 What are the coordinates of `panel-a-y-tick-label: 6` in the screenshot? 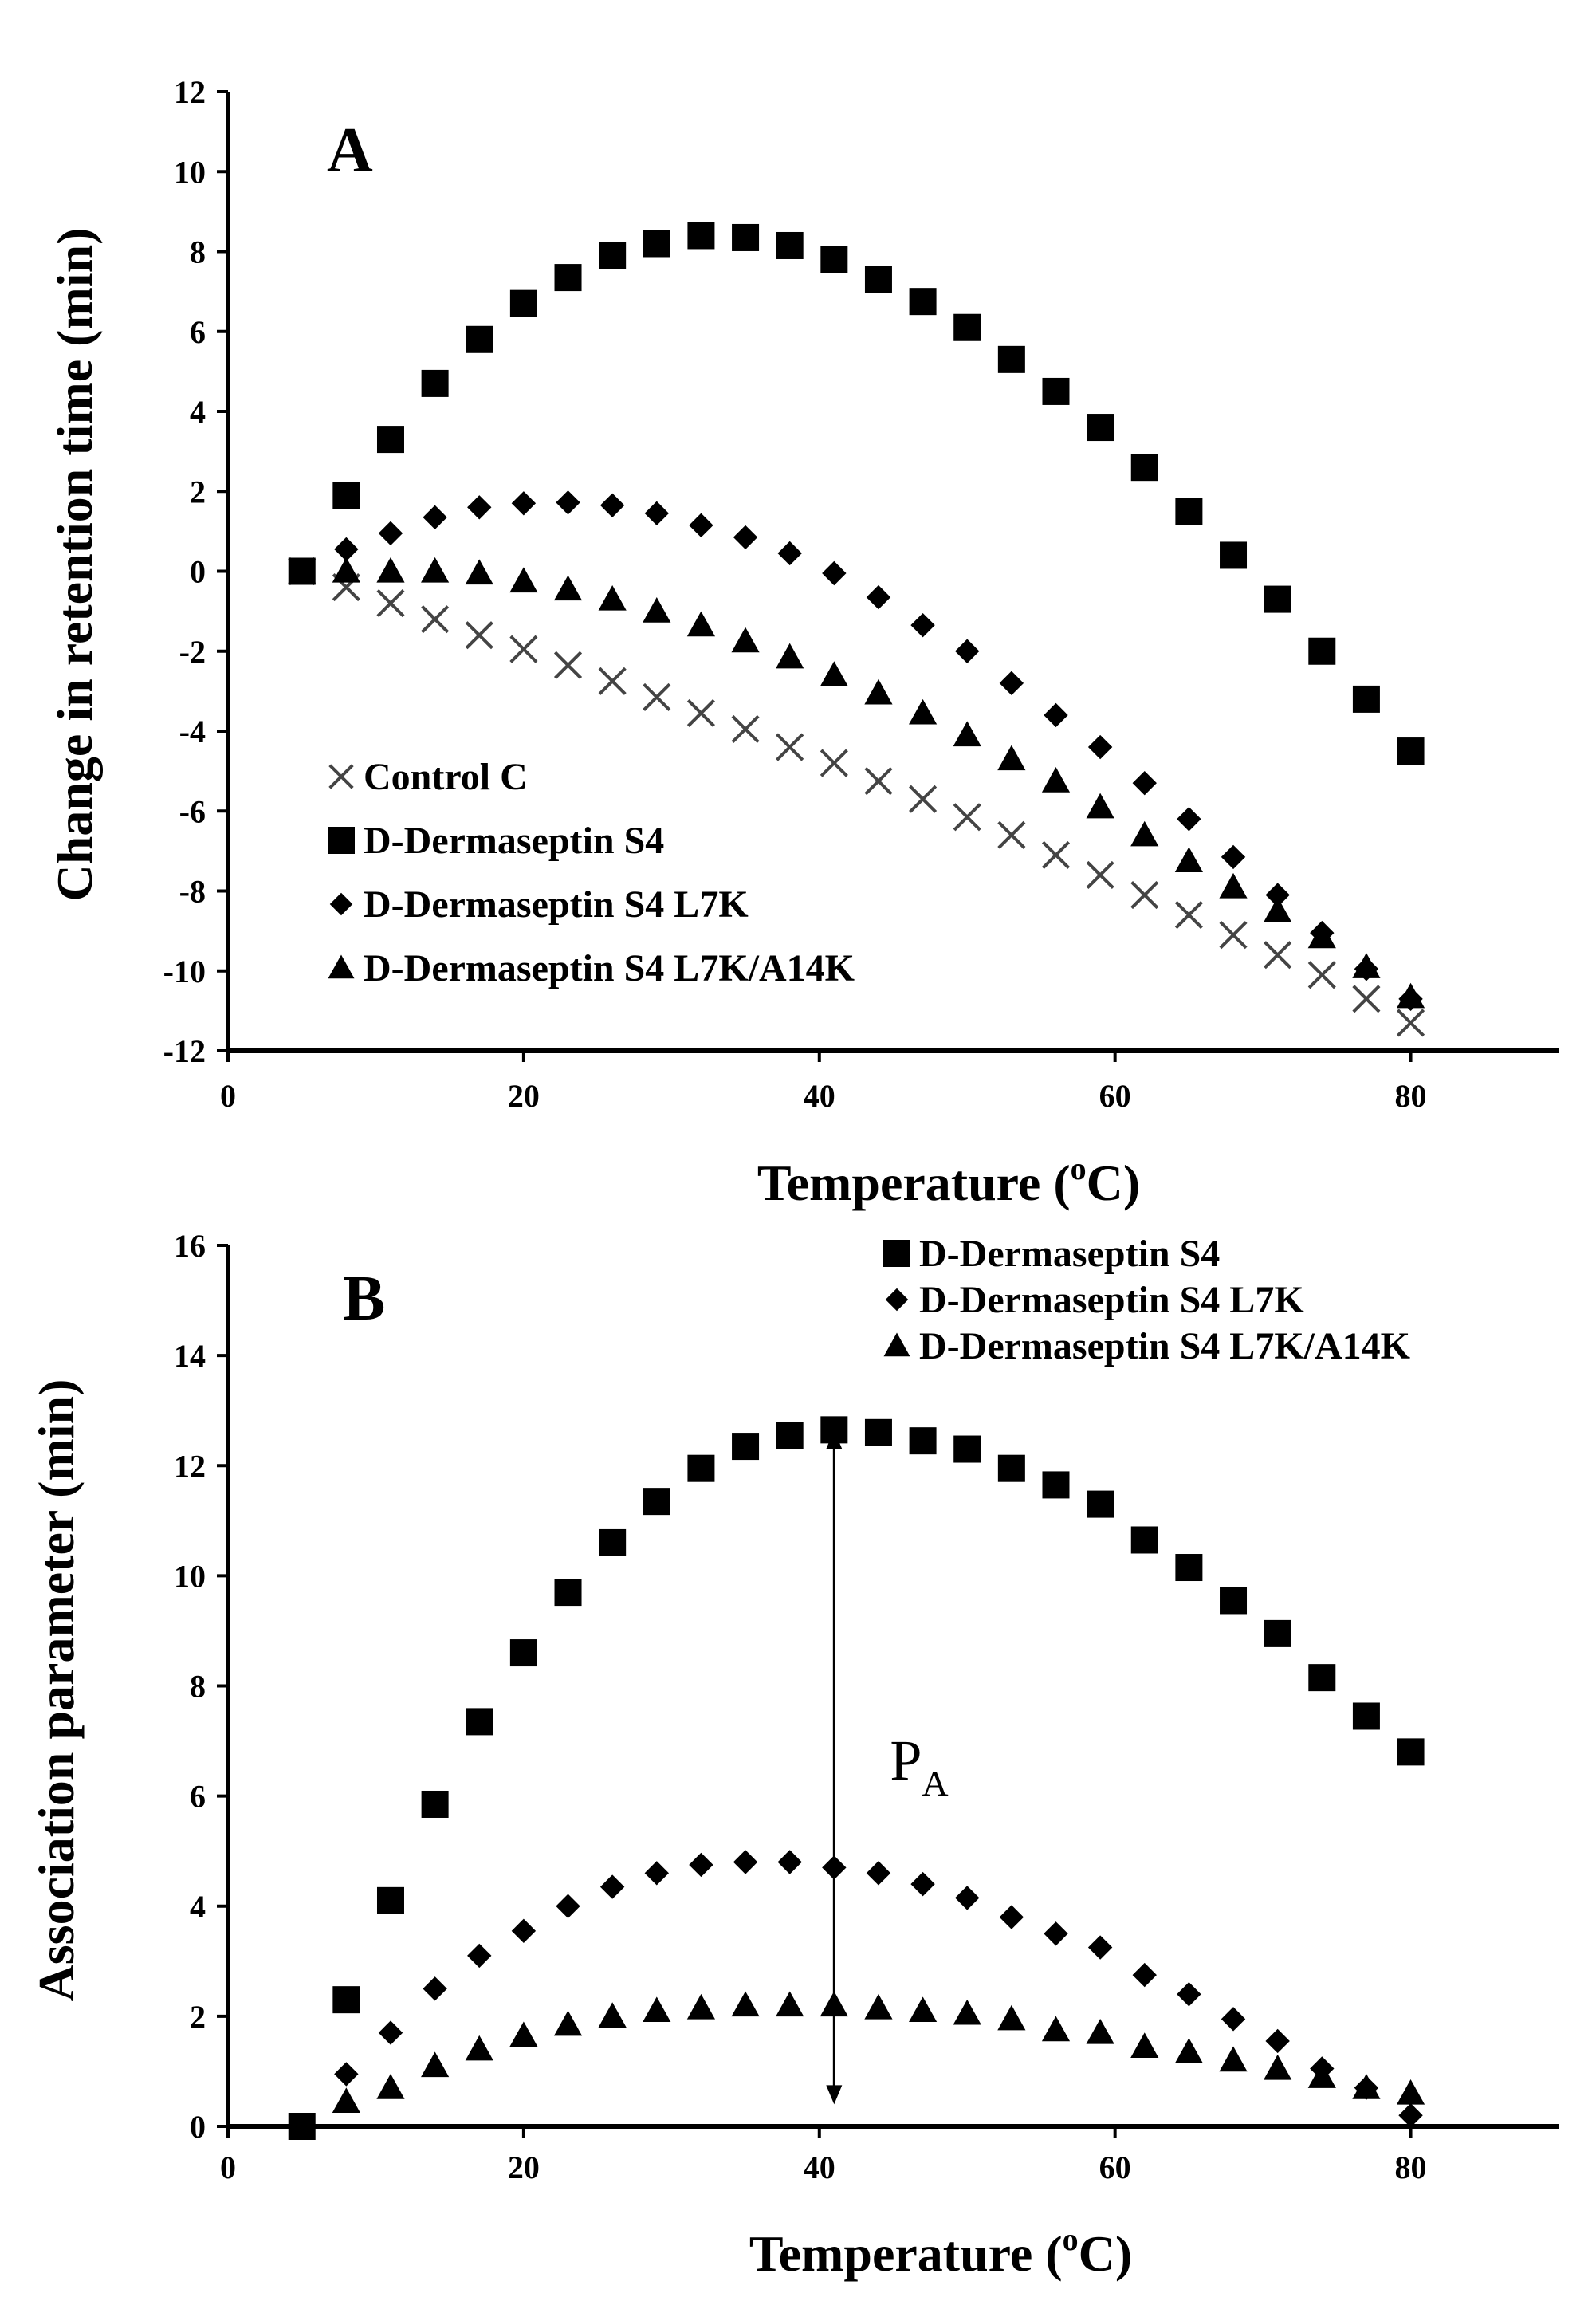 It's located at (198, 332).